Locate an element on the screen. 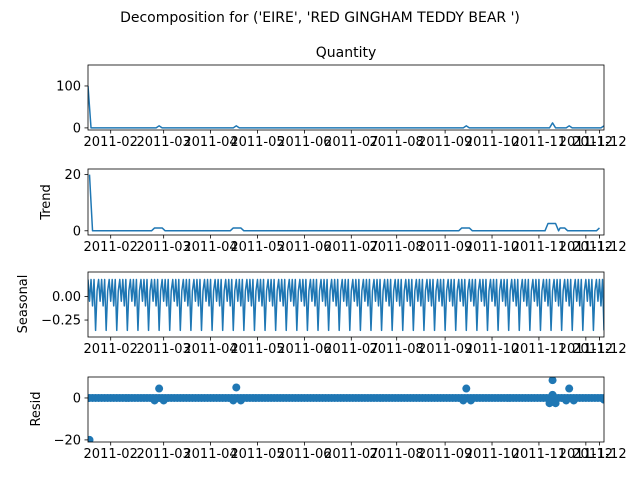 The image size is (640, 480). series-line-seasonal is located at coordinates (346, 305).